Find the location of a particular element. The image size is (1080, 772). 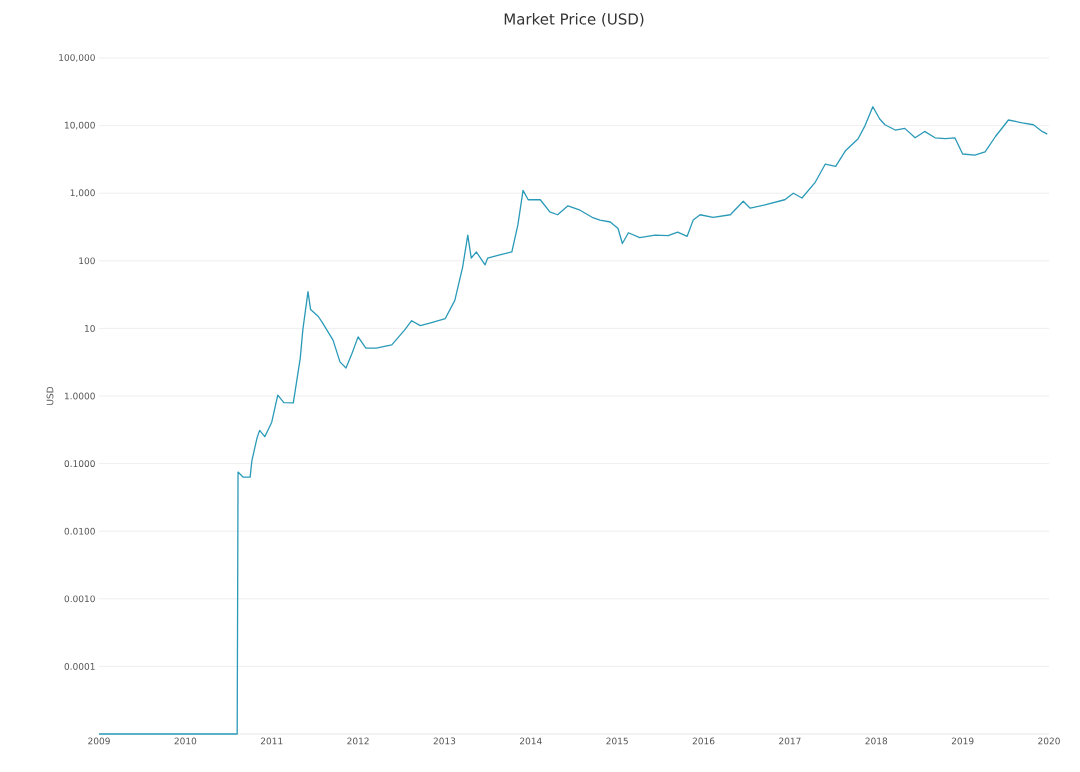

x-tick-label: 2015 is located at coordinates (617, 741).